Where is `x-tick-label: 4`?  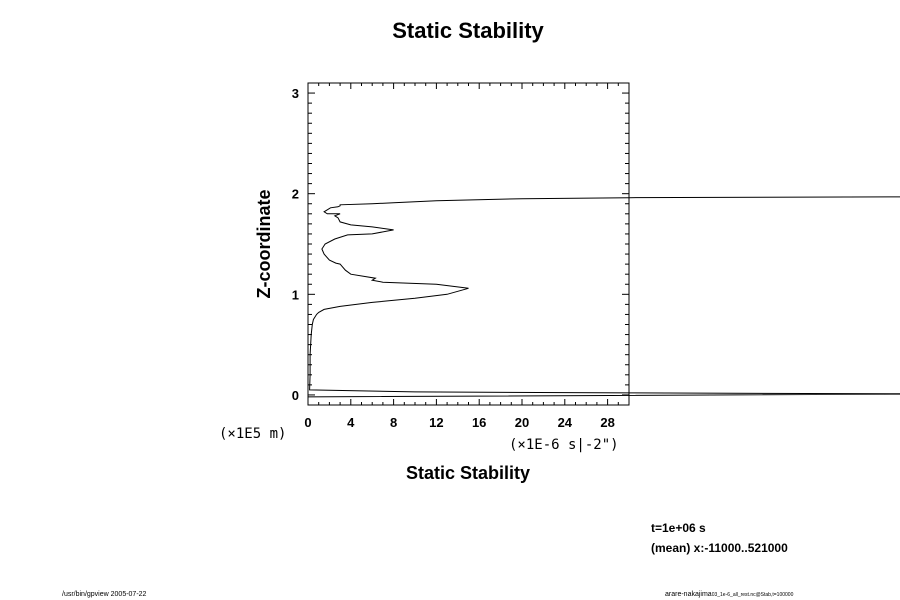
x-tick-label: 4 is located at coordinates (351, 422).